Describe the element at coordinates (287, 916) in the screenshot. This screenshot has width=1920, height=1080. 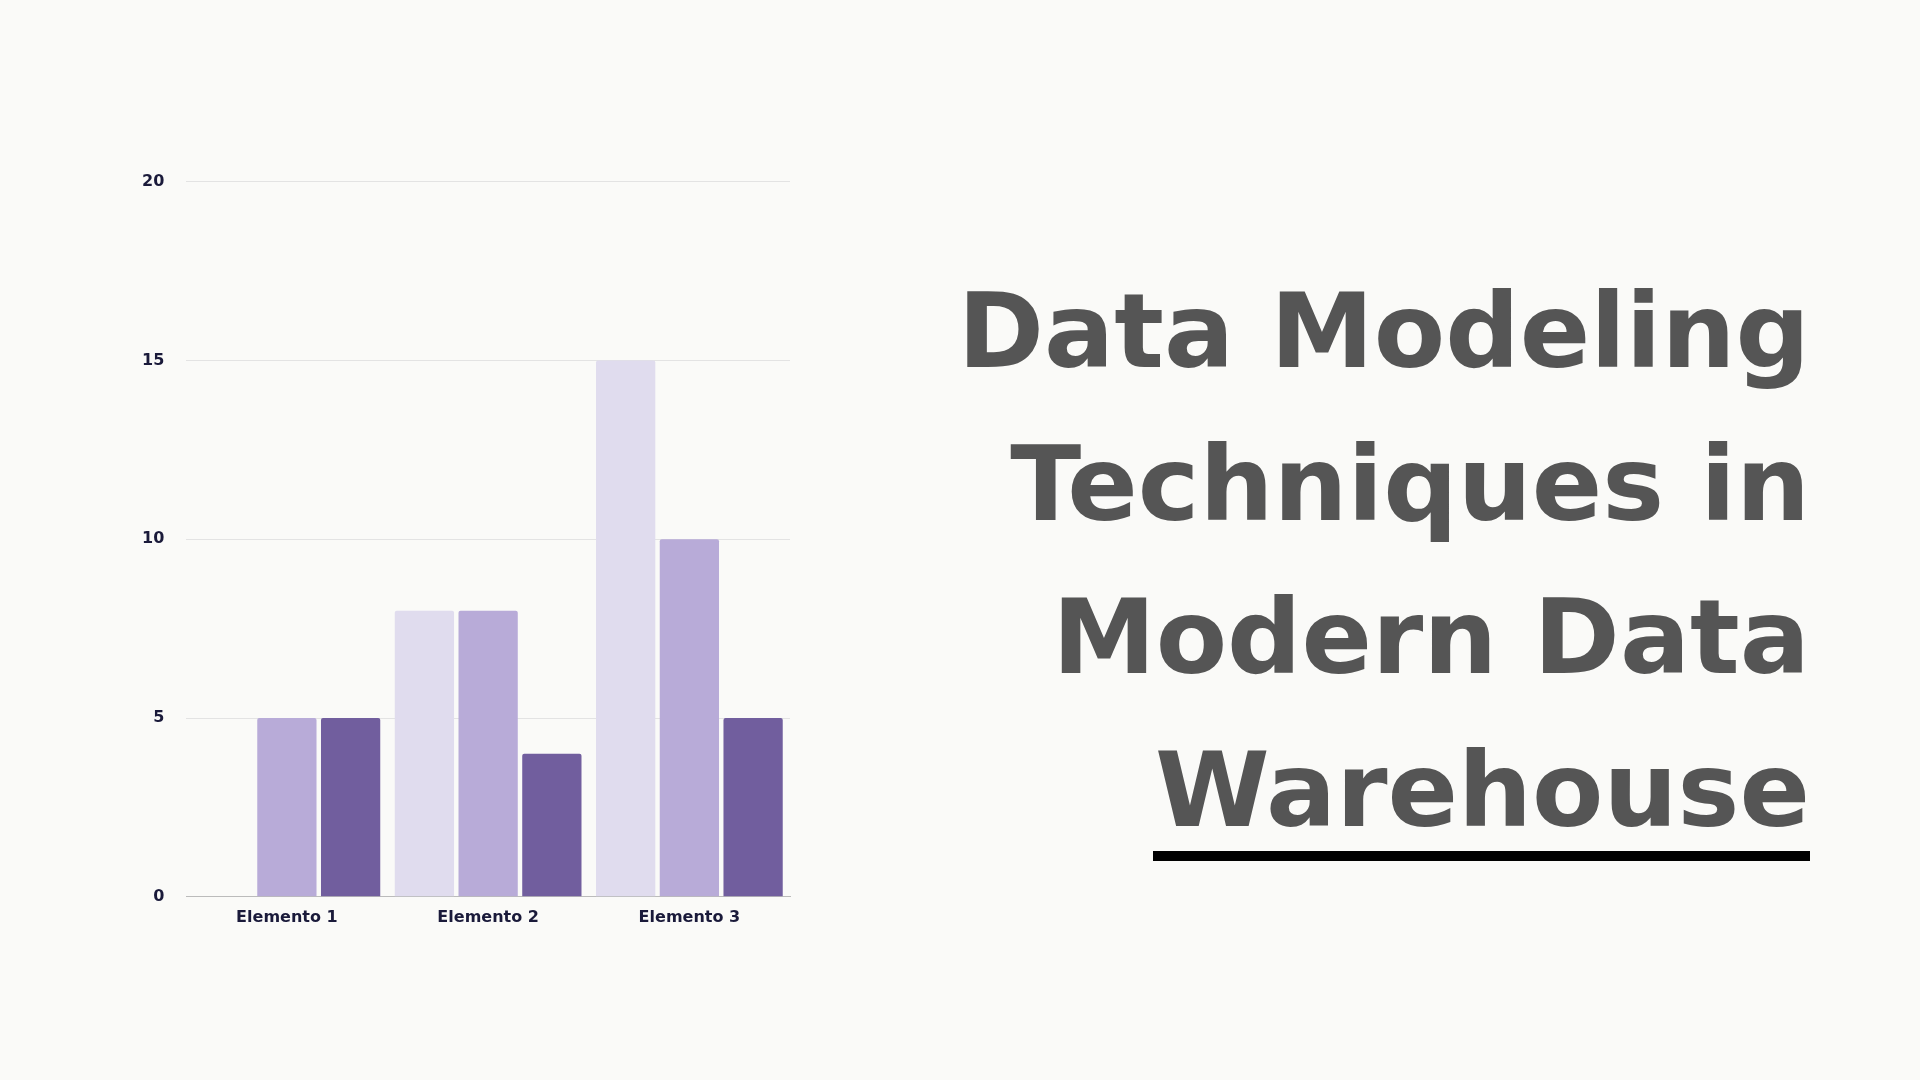
I see `x-tick-label: Elemento 1` at that location.